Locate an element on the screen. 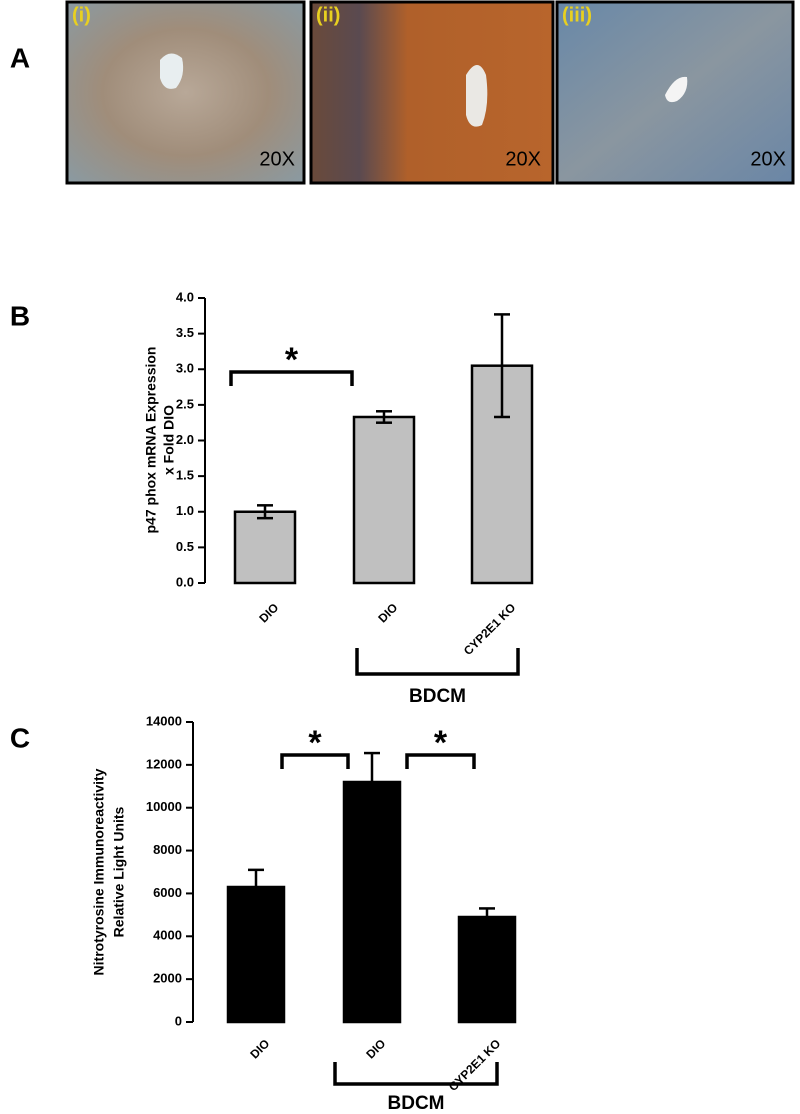  y-tick-label: 4000 is located at coordinates (167, 935).